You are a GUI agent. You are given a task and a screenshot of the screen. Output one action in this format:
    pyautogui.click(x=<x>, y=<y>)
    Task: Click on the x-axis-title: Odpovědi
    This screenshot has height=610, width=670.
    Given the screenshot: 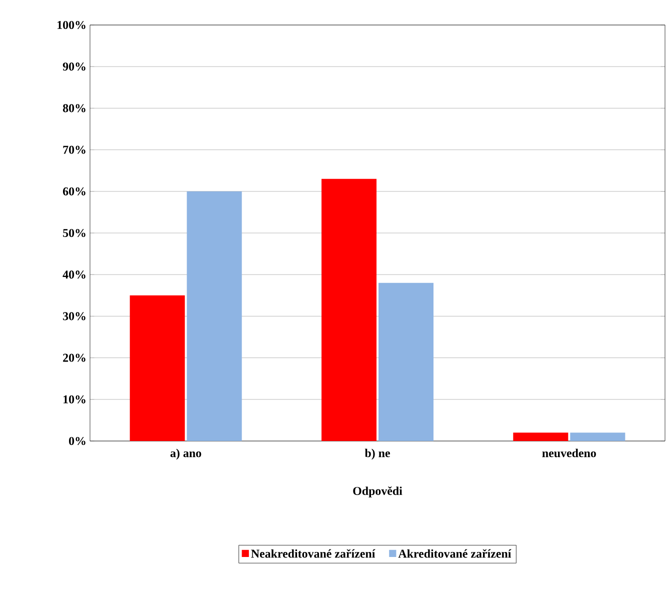 What is the action you would take?
    pyautogui.click(x=377, y=492)
    